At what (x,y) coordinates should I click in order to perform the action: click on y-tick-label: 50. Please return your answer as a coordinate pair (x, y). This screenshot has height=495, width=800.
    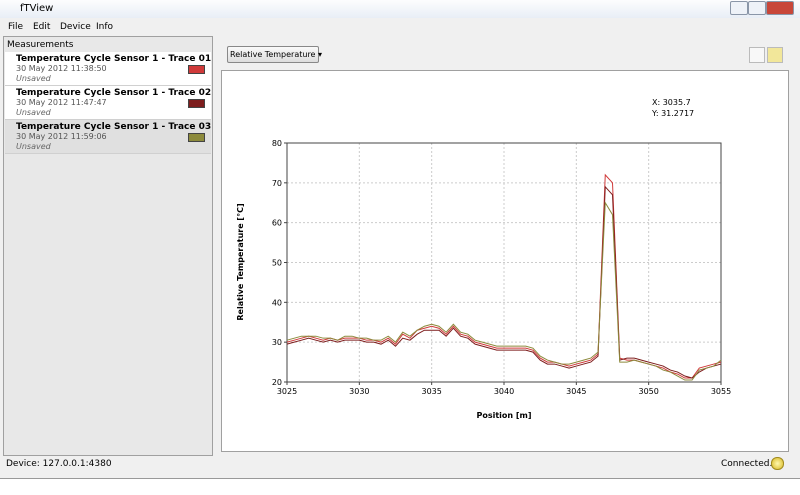
    Looking at the image, I should click on (277, 263).